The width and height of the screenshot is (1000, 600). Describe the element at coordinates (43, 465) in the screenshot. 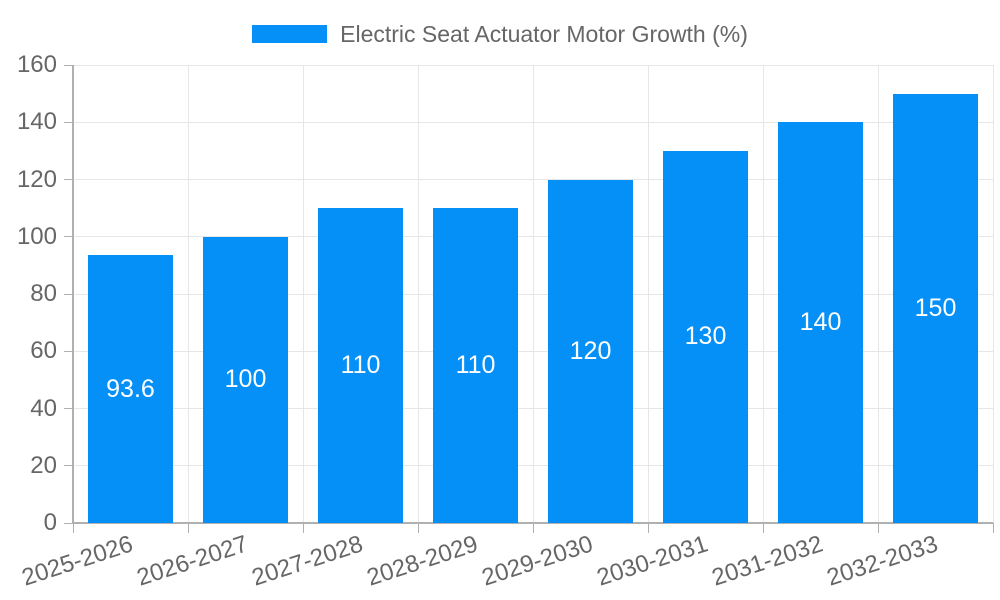

I see `y-axis-tick-label: 20` at that location.